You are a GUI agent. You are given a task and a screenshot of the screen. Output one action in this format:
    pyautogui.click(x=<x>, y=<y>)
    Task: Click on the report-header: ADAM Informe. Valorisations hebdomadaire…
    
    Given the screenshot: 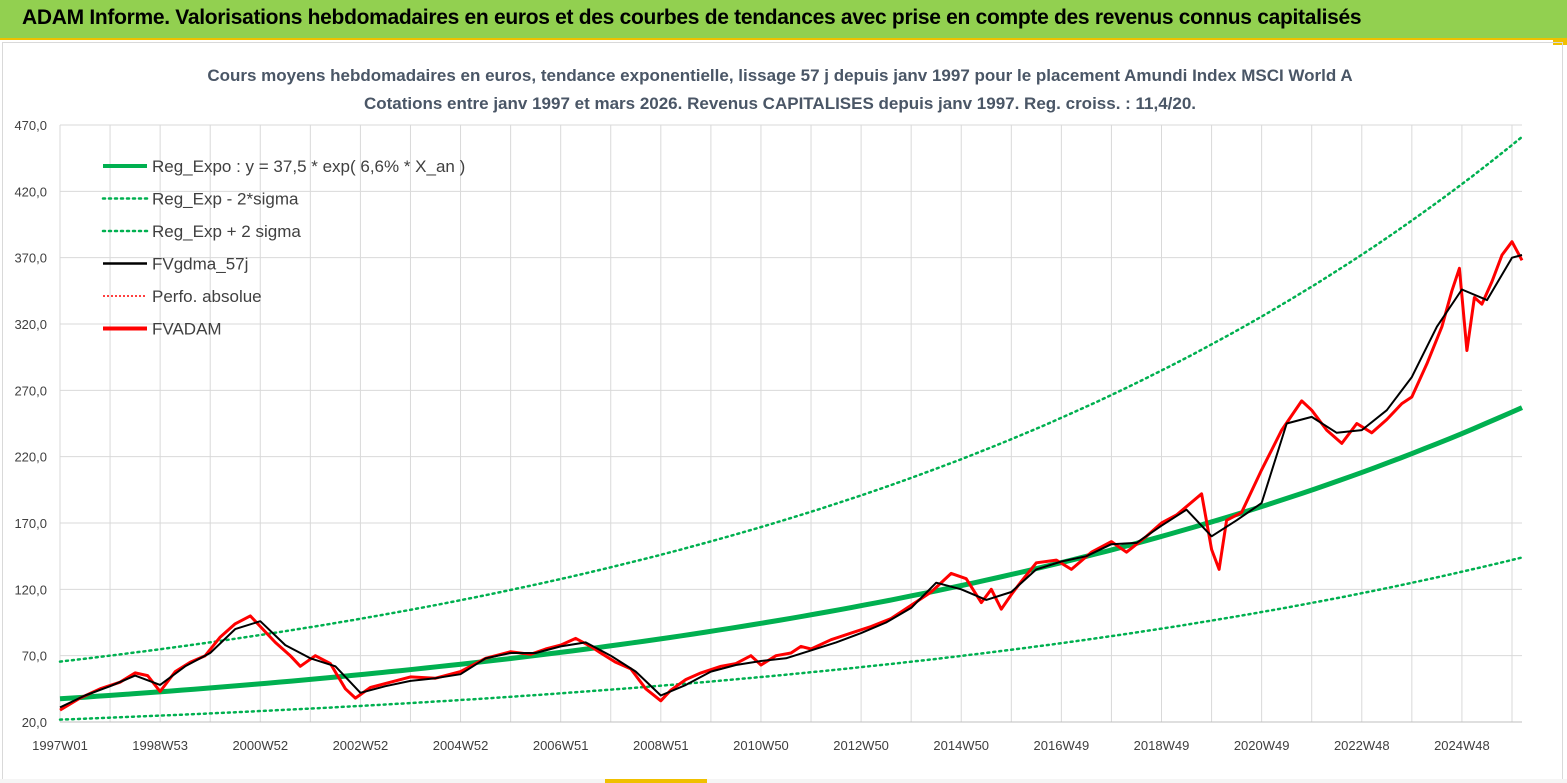 What is the action you would take?
    pyautogui.click(x=783, y=20)
    